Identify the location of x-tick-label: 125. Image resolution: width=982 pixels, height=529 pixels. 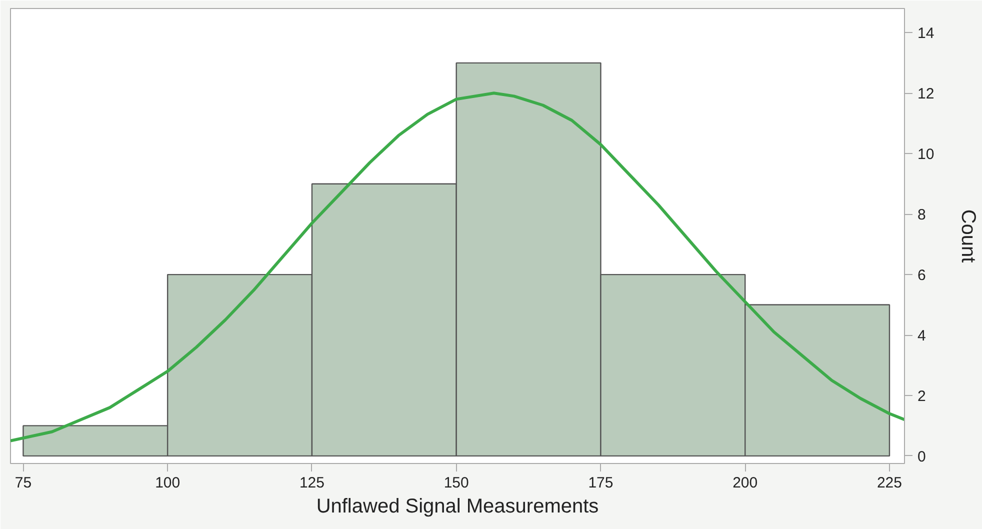
(311, 483).